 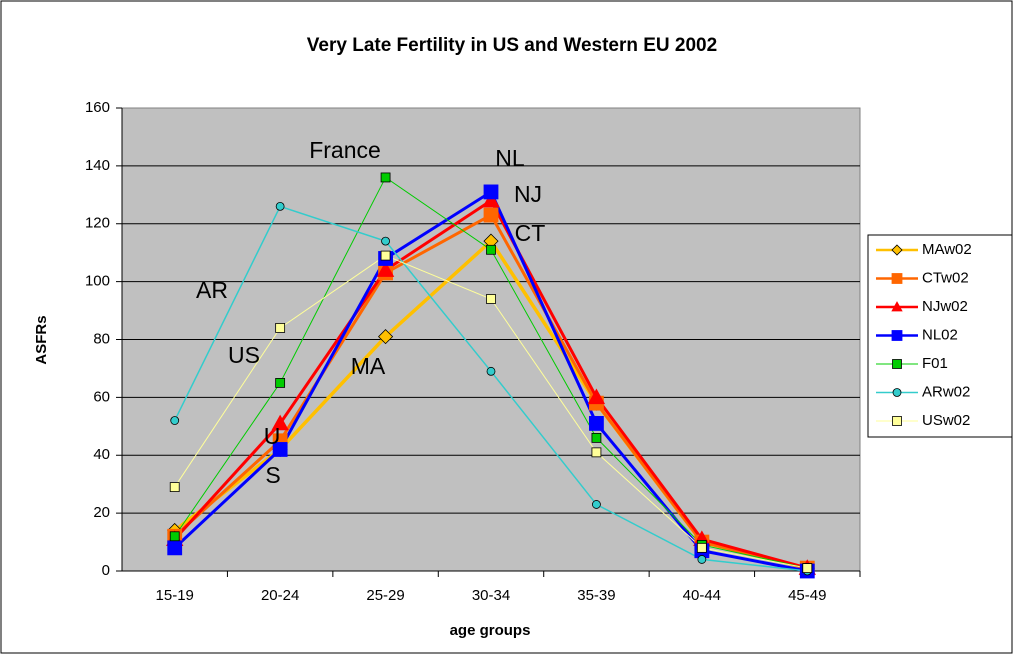 I want to click on legend-label: CTw02, so click(x=945, y=277).